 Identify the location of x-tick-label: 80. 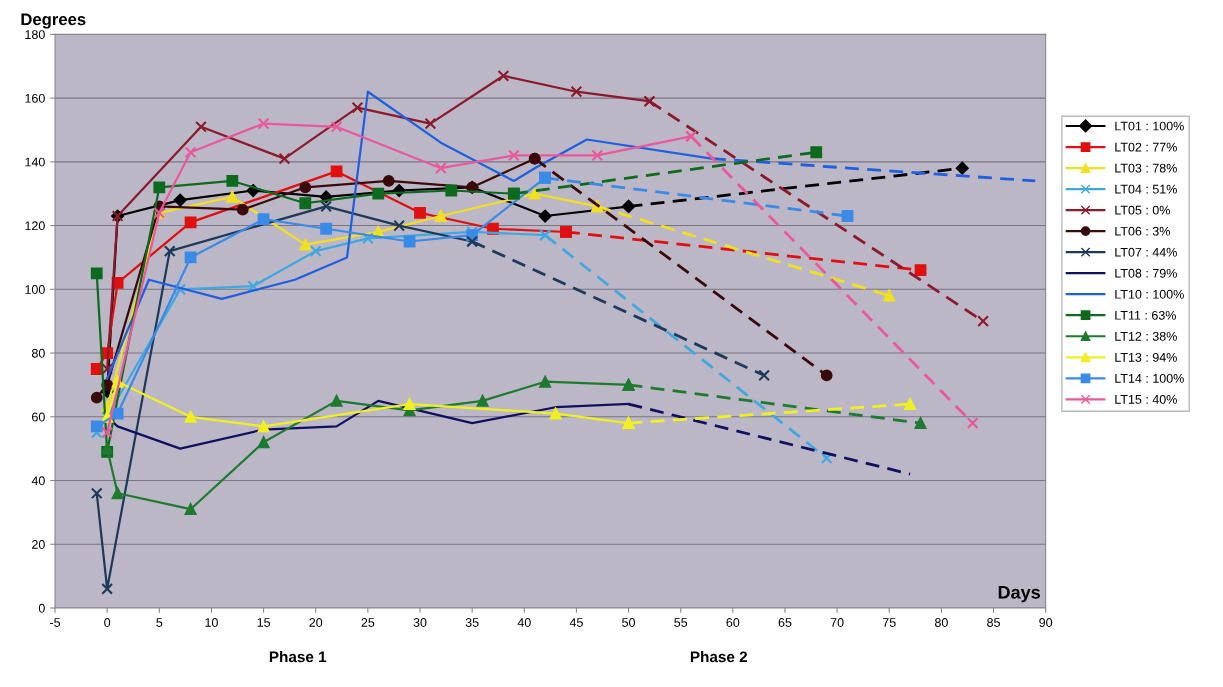
(941, 622).